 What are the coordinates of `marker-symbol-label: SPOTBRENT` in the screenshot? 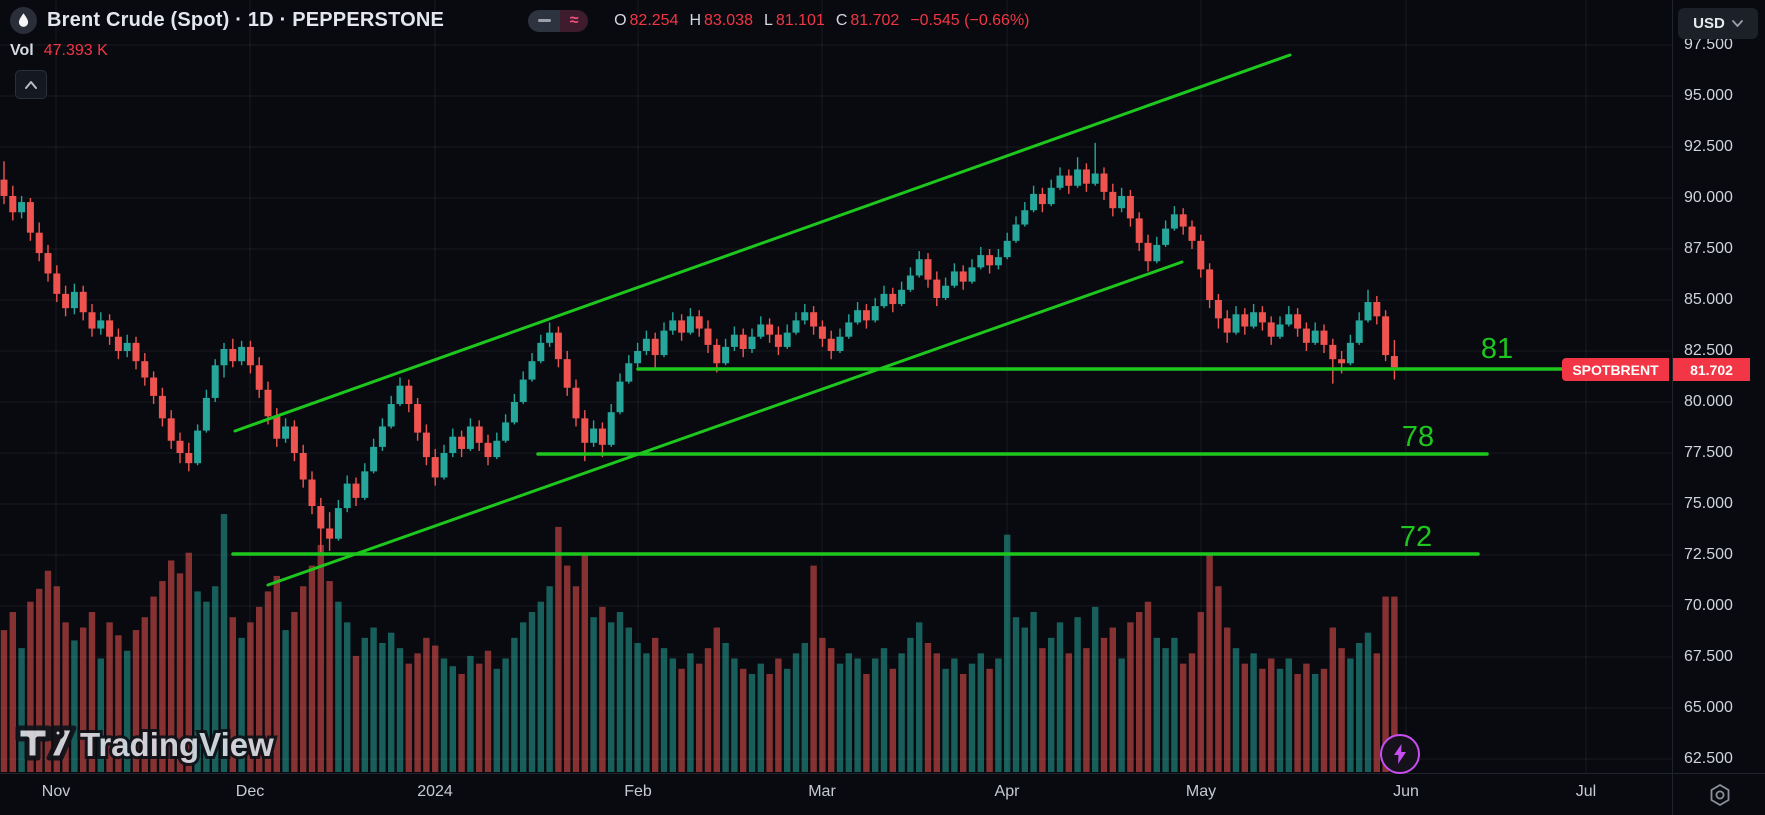 It's located at (1615, 369).